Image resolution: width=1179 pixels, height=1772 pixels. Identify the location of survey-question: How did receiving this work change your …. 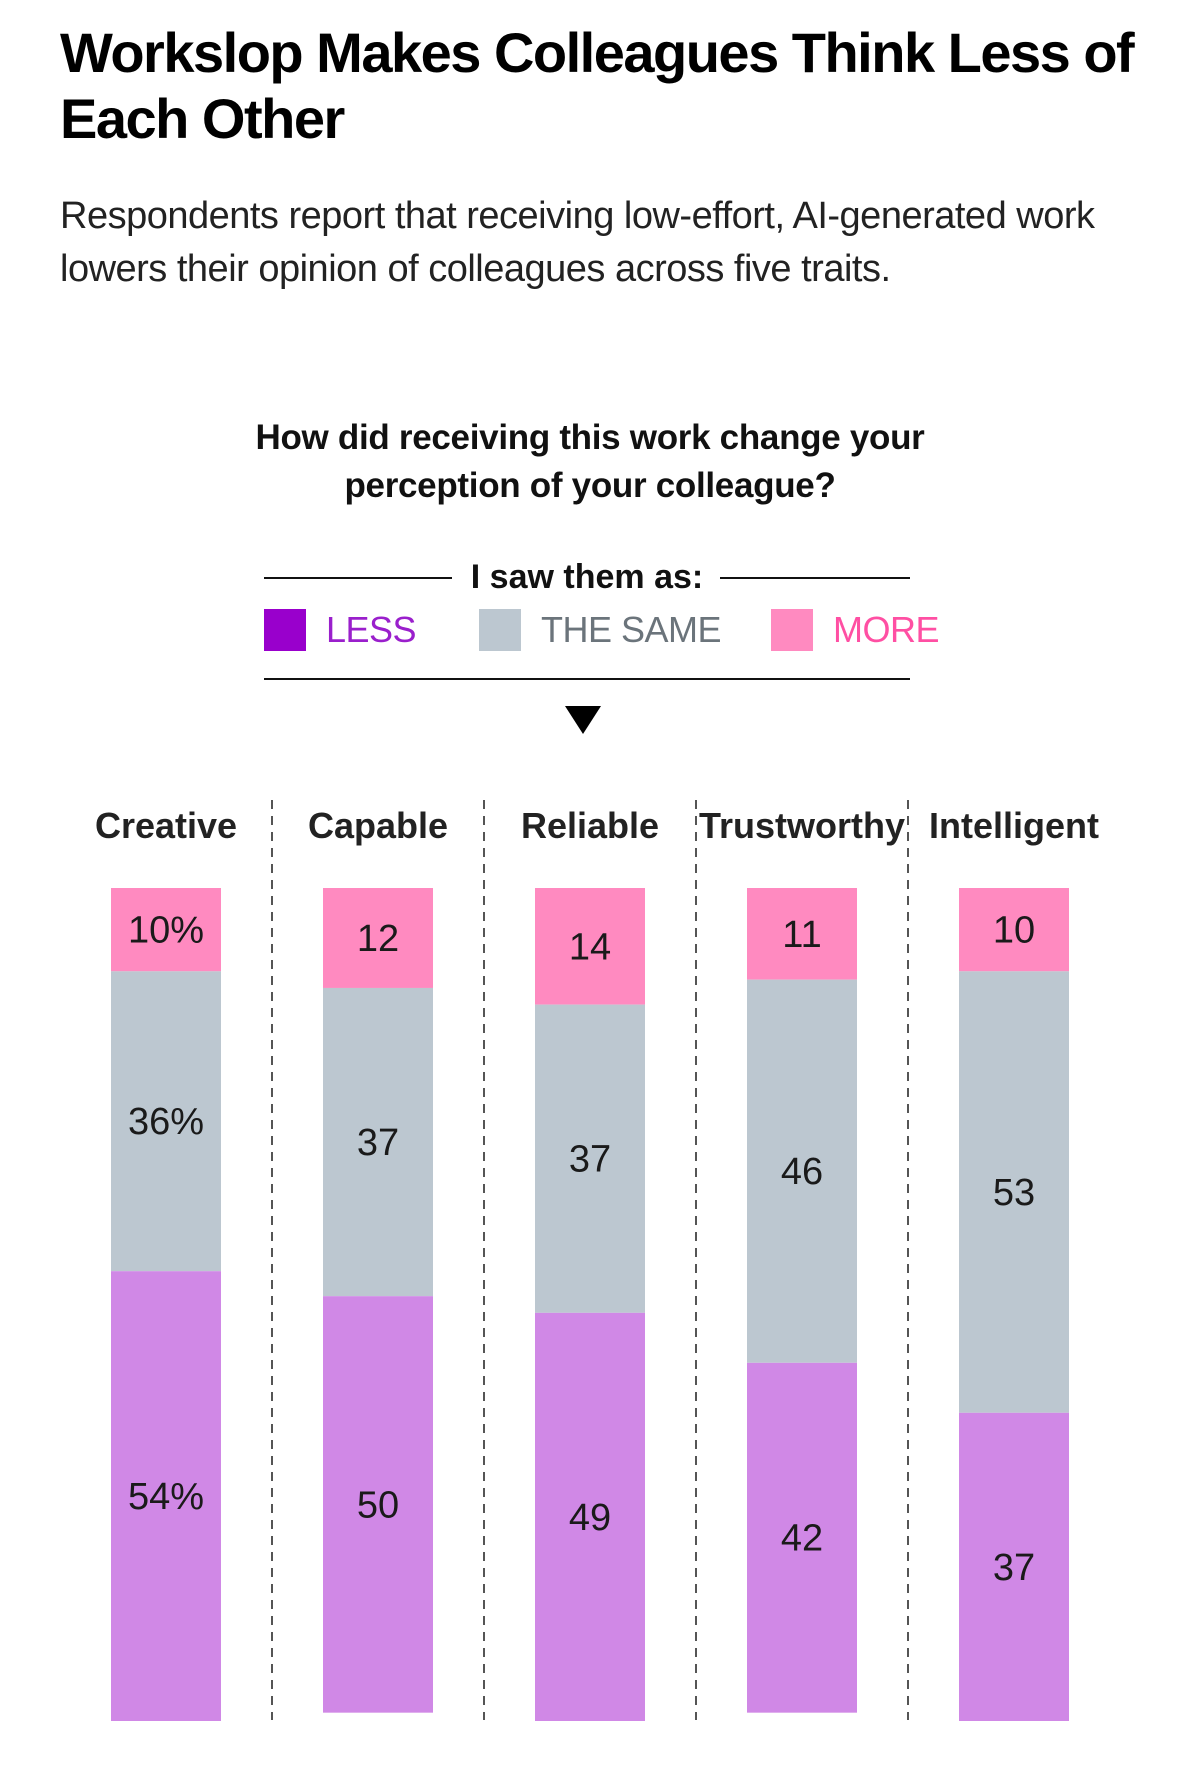
(590, 461).